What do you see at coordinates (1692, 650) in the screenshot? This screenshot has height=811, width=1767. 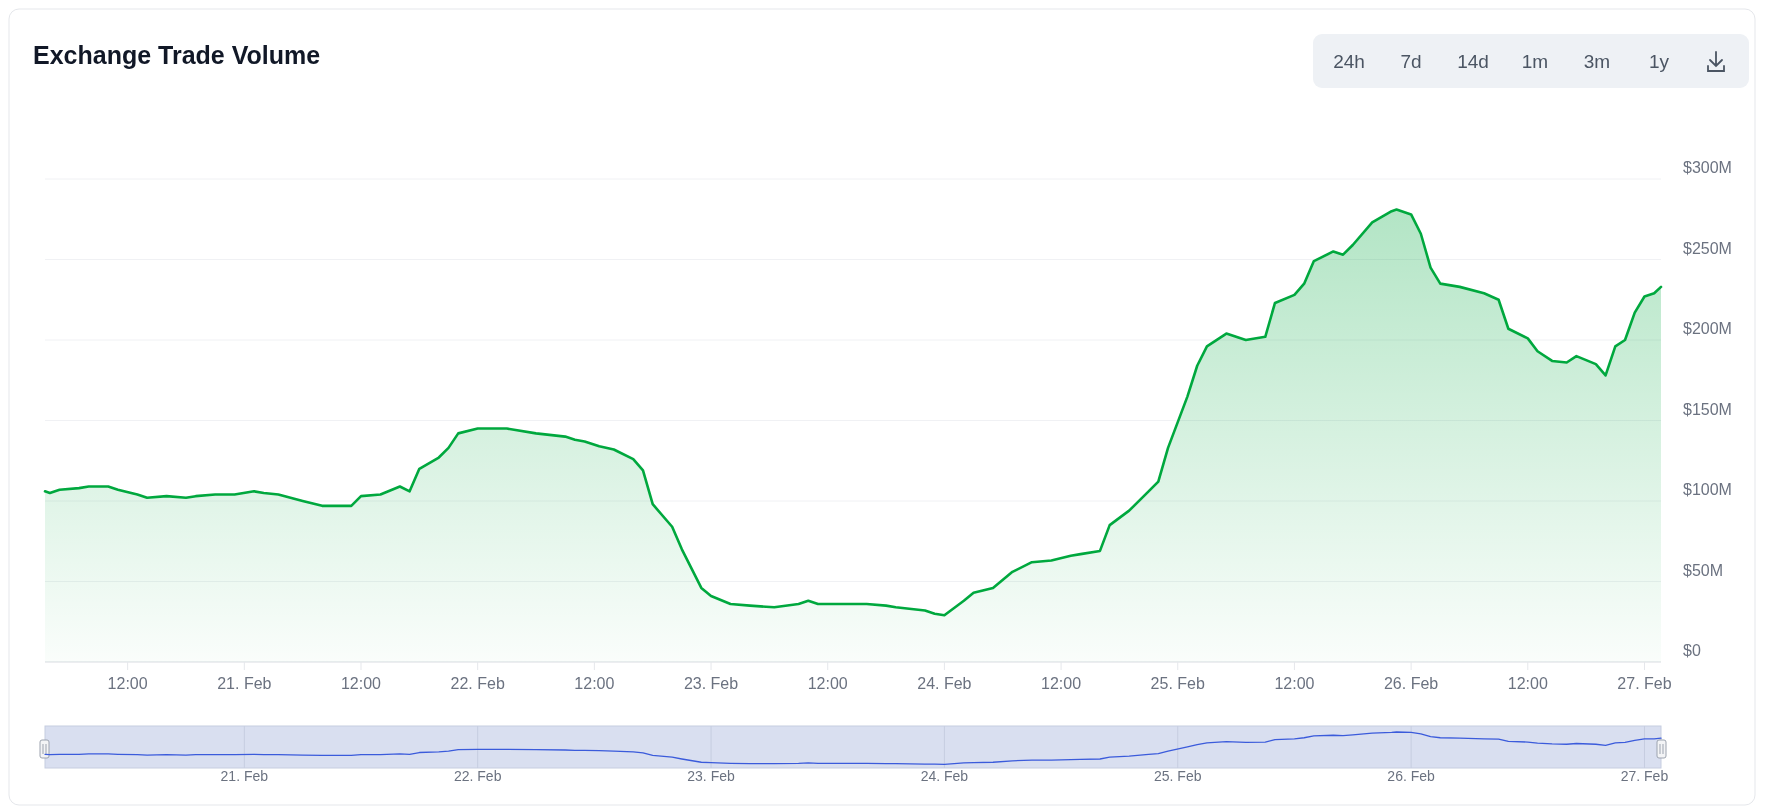 I see `y-tick-label: $0` at bounding box center [1692, 650].